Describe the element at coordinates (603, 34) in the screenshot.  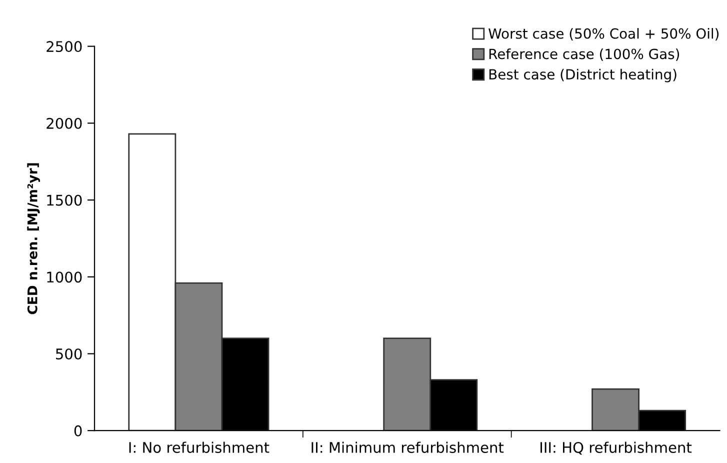
I see `legend-label: Worst case (50% Coal + 50% Oil)` at that location.